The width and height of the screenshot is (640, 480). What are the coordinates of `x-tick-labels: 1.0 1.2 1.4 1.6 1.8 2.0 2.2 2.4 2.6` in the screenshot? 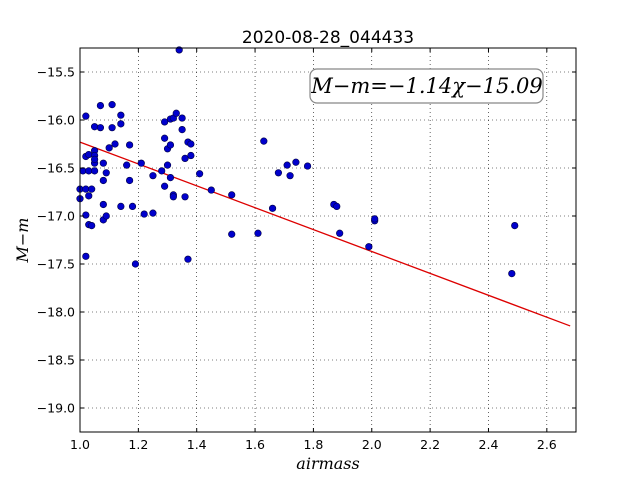 It's located at (313, 444).